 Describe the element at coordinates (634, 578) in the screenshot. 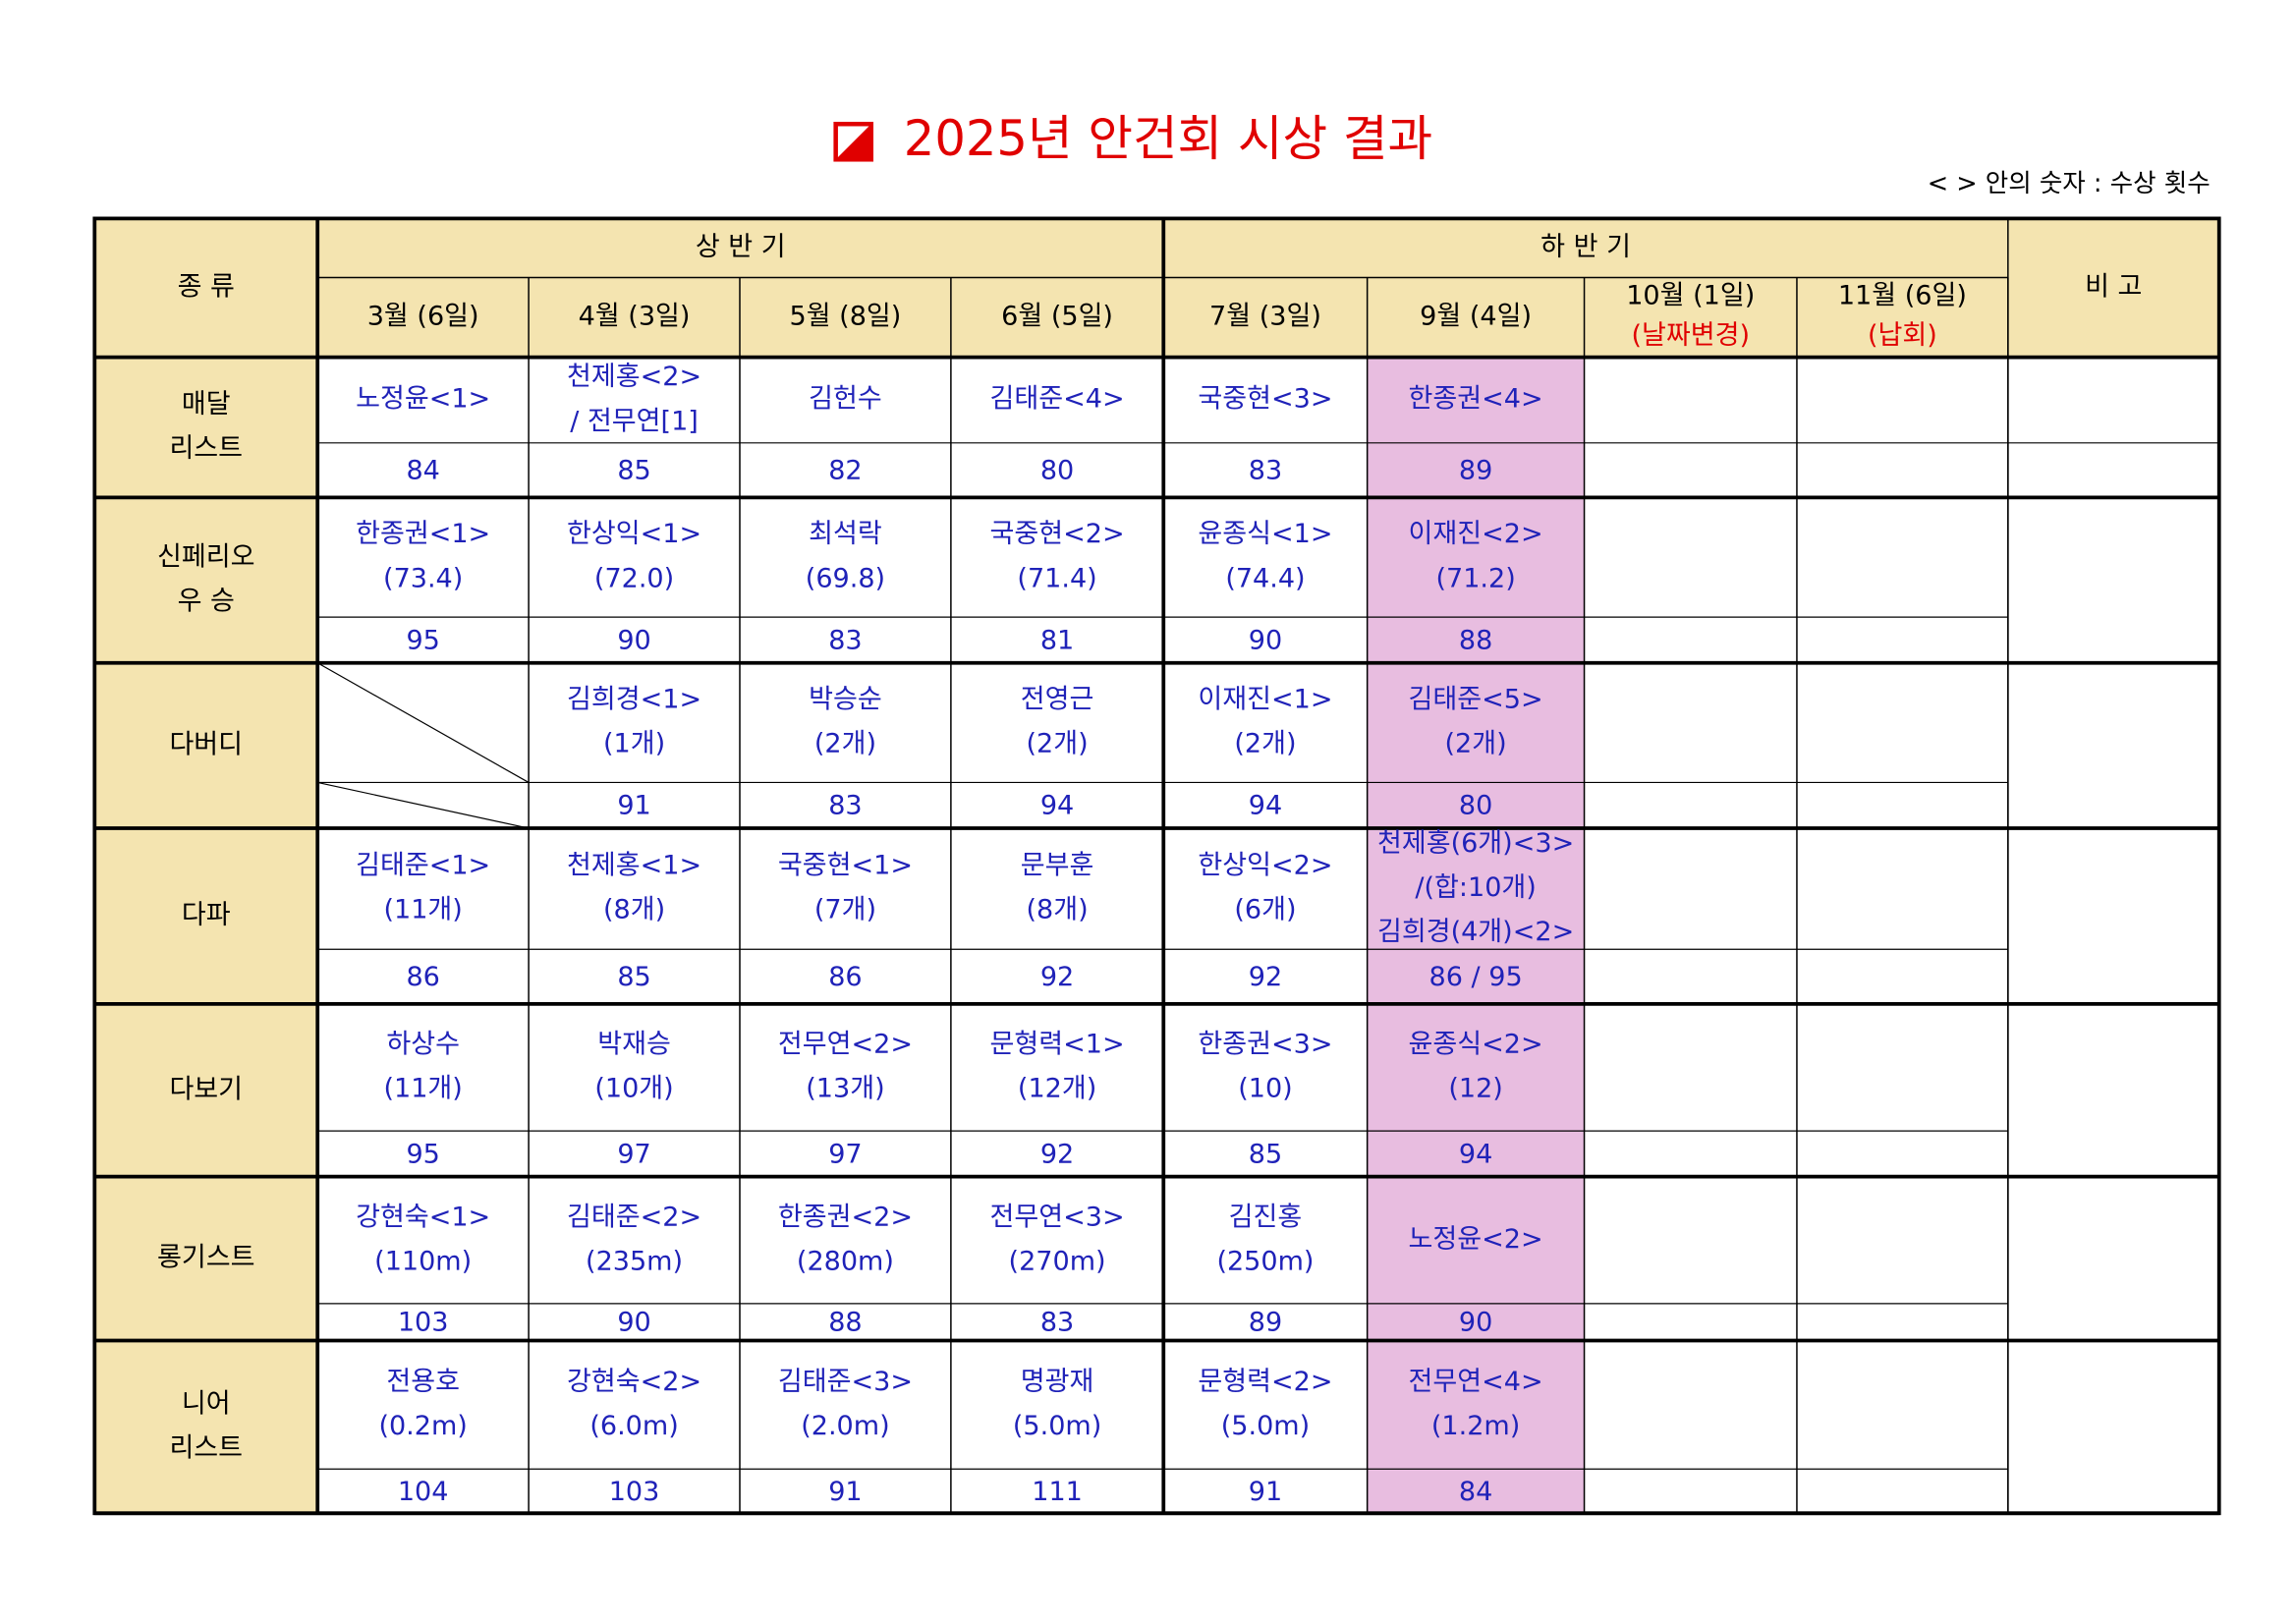

I see `winner-text: (72.0)` at that location.